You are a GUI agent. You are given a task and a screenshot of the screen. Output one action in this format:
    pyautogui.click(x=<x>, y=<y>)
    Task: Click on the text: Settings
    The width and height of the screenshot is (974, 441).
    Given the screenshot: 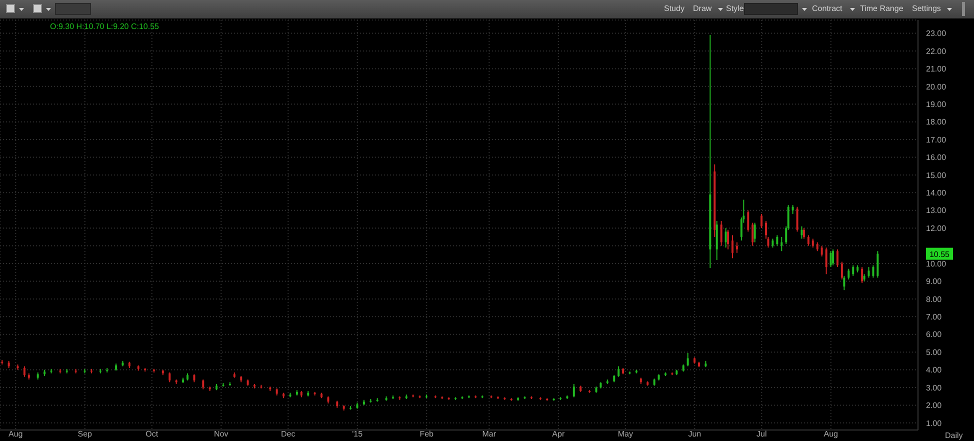 What is the action you would take?
    pyautogui.click(x=926, y=9)
    